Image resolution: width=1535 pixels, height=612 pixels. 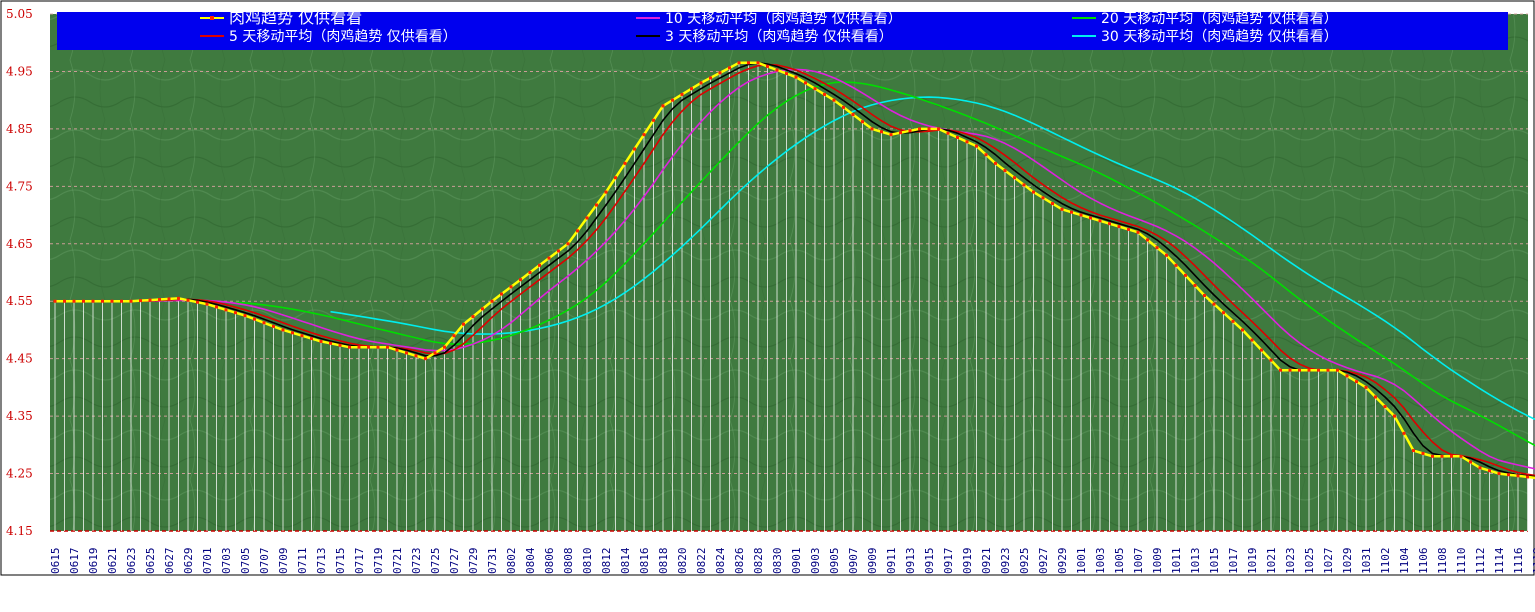 What do you see at coordinates (359, 561) in the screenshot?
I see `x-tick-label: 0717` at bounding box center [359, 561].